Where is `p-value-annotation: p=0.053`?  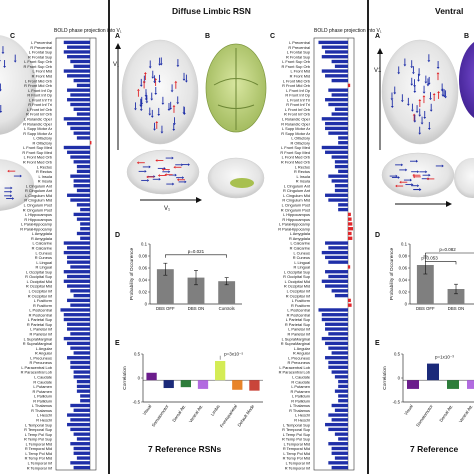
p-value-annotation: p=0.053 is located at coordinates (429, 257).